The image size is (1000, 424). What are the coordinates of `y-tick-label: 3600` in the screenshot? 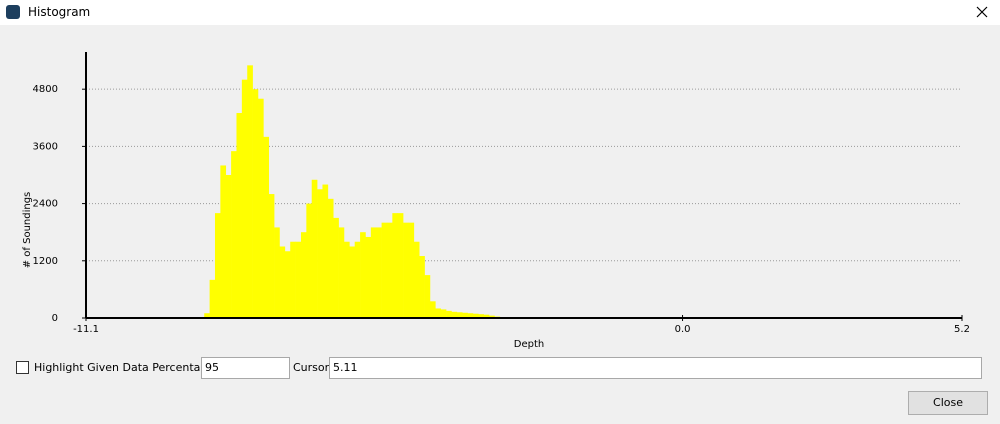 It's located at (45, 146).